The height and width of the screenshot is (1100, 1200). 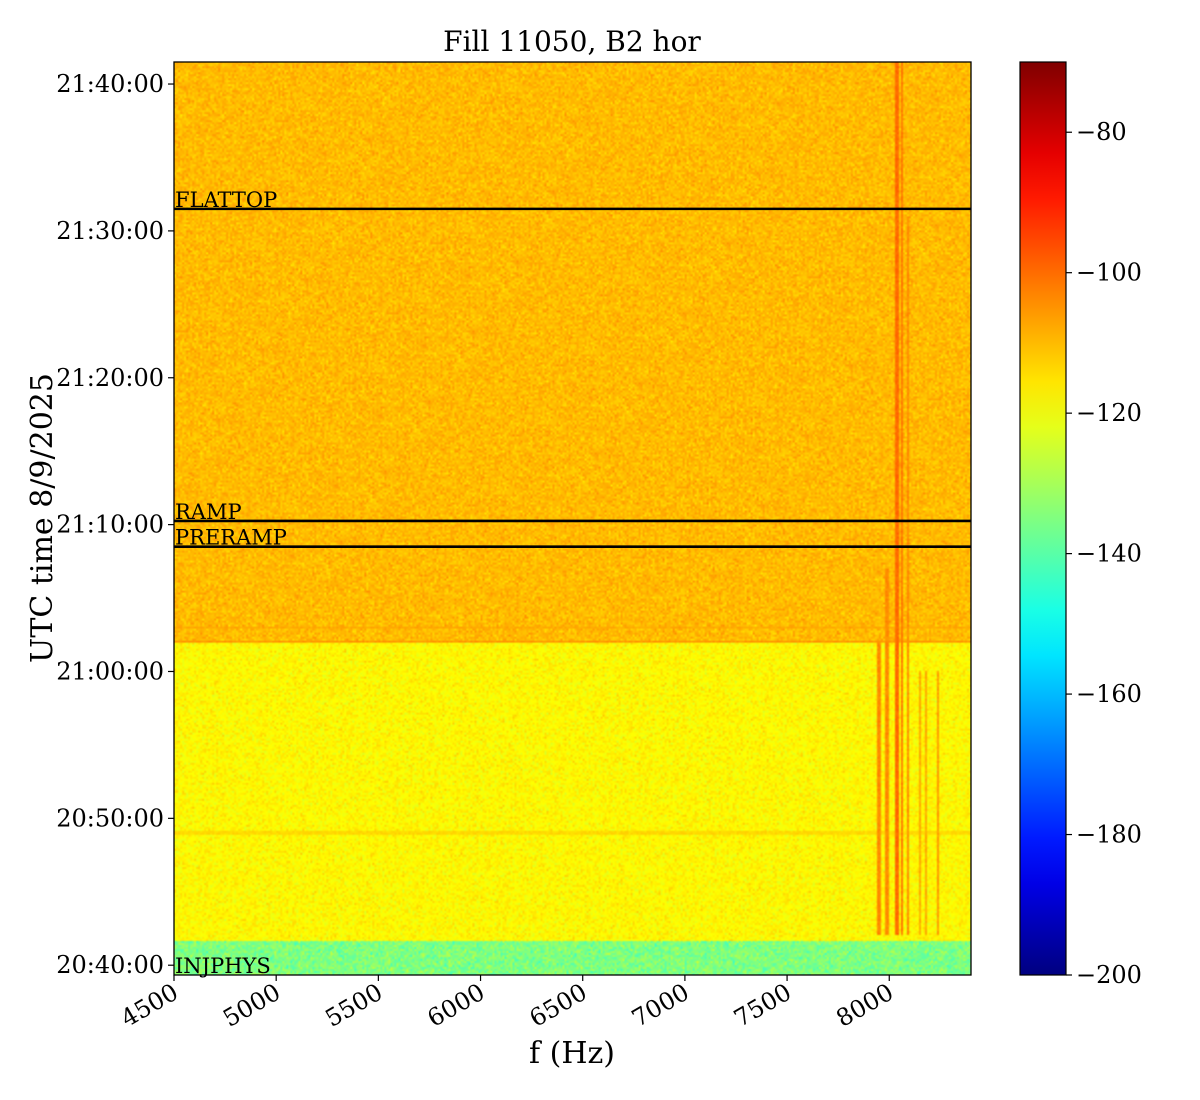 I want to click on y-tick-label: 21:00:00, so click(x=110, y=671).